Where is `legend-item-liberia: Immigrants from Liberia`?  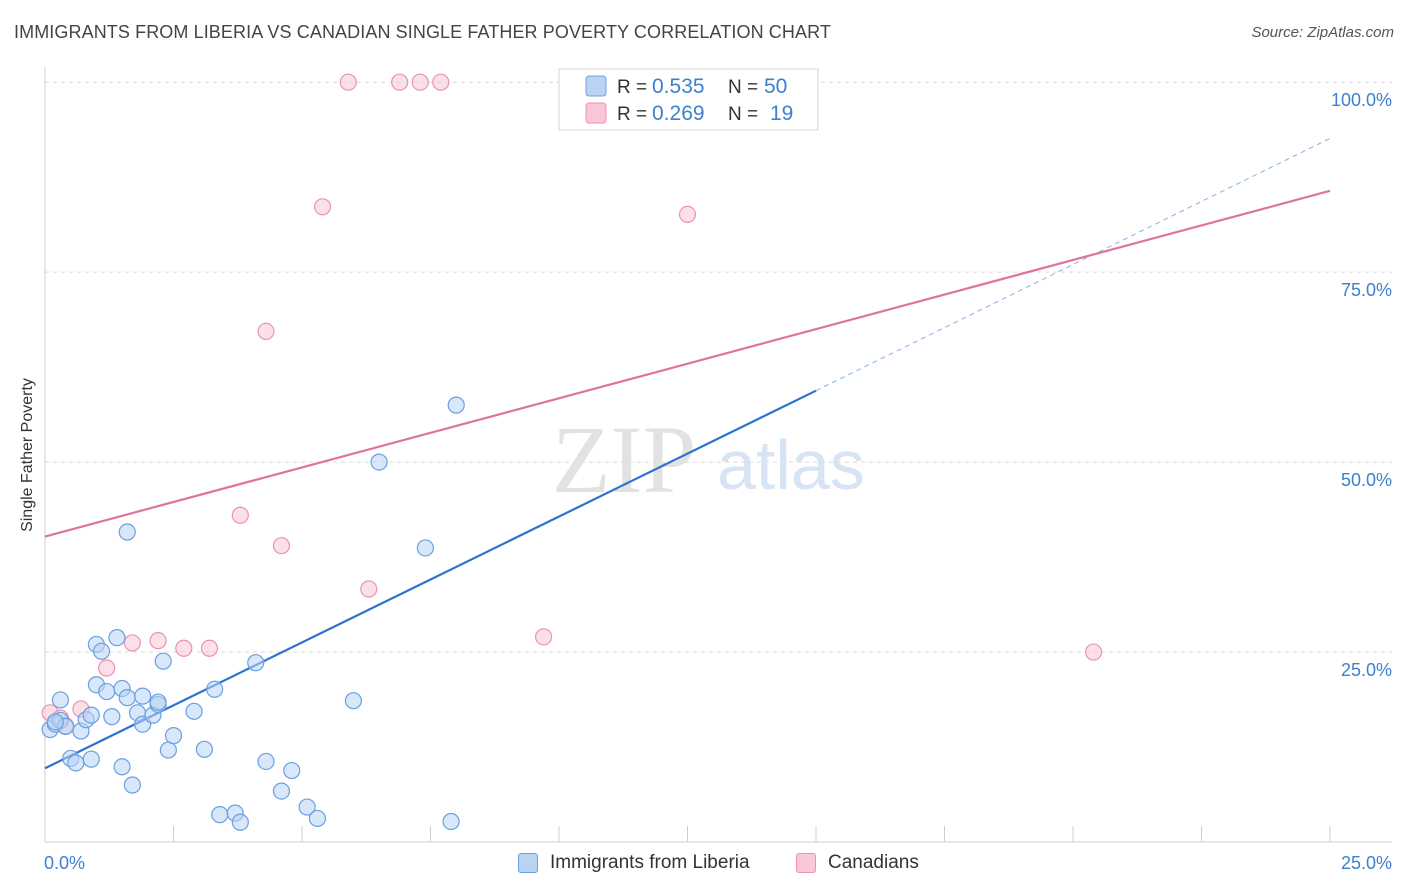
legend-item-liberia: Immigrants from Liberia is located at coordinates (634, 863).